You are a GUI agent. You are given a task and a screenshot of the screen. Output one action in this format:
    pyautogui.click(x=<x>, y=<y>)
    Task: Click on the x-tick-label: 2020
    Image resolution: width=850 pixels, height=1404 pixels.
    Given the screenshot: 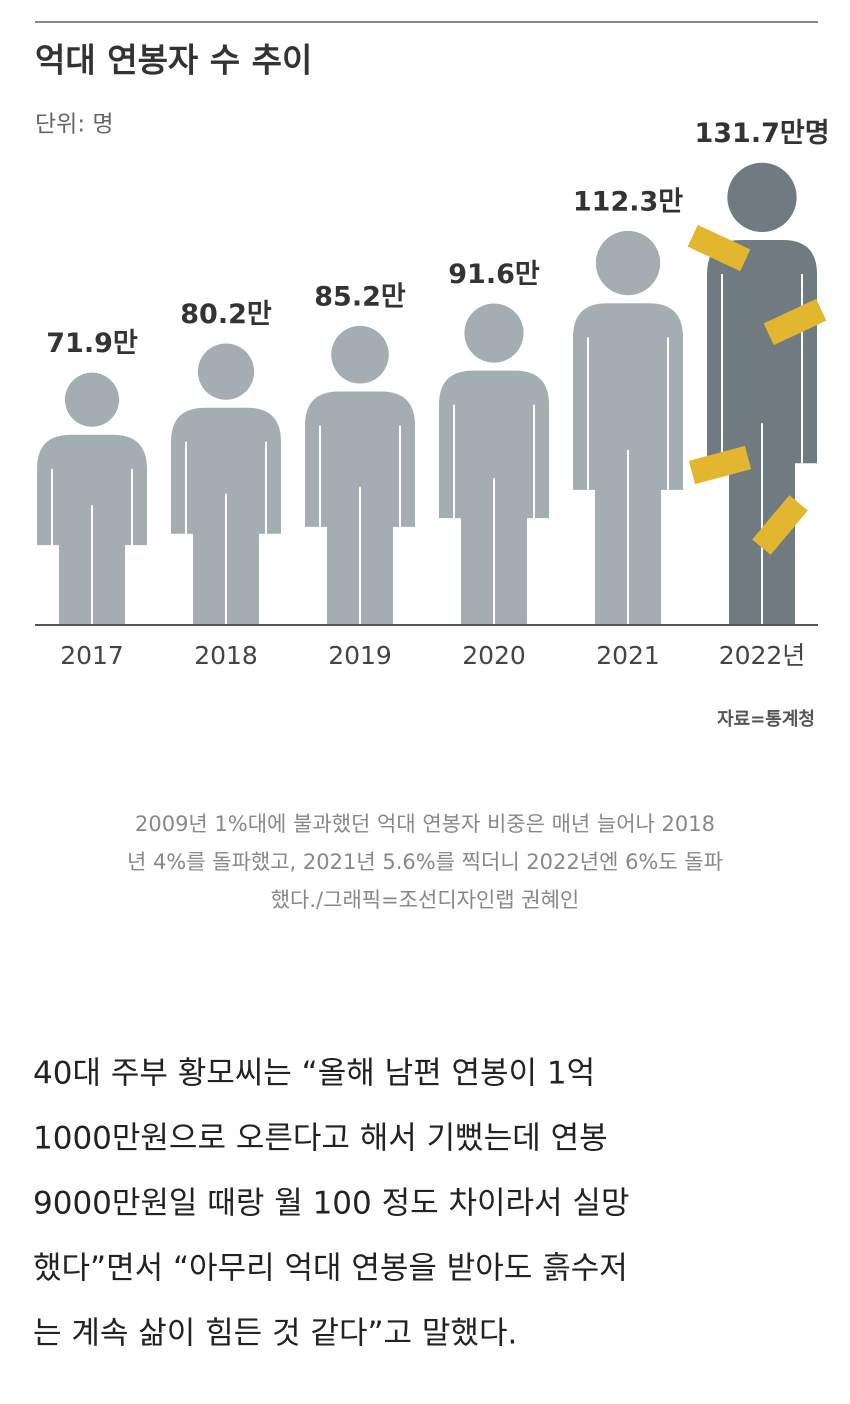 What is the action you would take?
    pyautogui.click(x=494, y=655)
    